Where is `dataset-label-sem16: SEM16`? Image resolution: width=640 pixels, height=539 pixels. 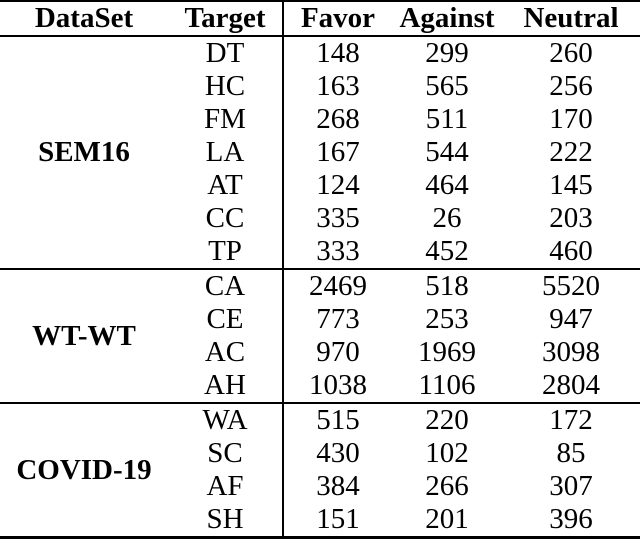
dataset-label-sem16: SEM16 is located at coordinates (84, 152).